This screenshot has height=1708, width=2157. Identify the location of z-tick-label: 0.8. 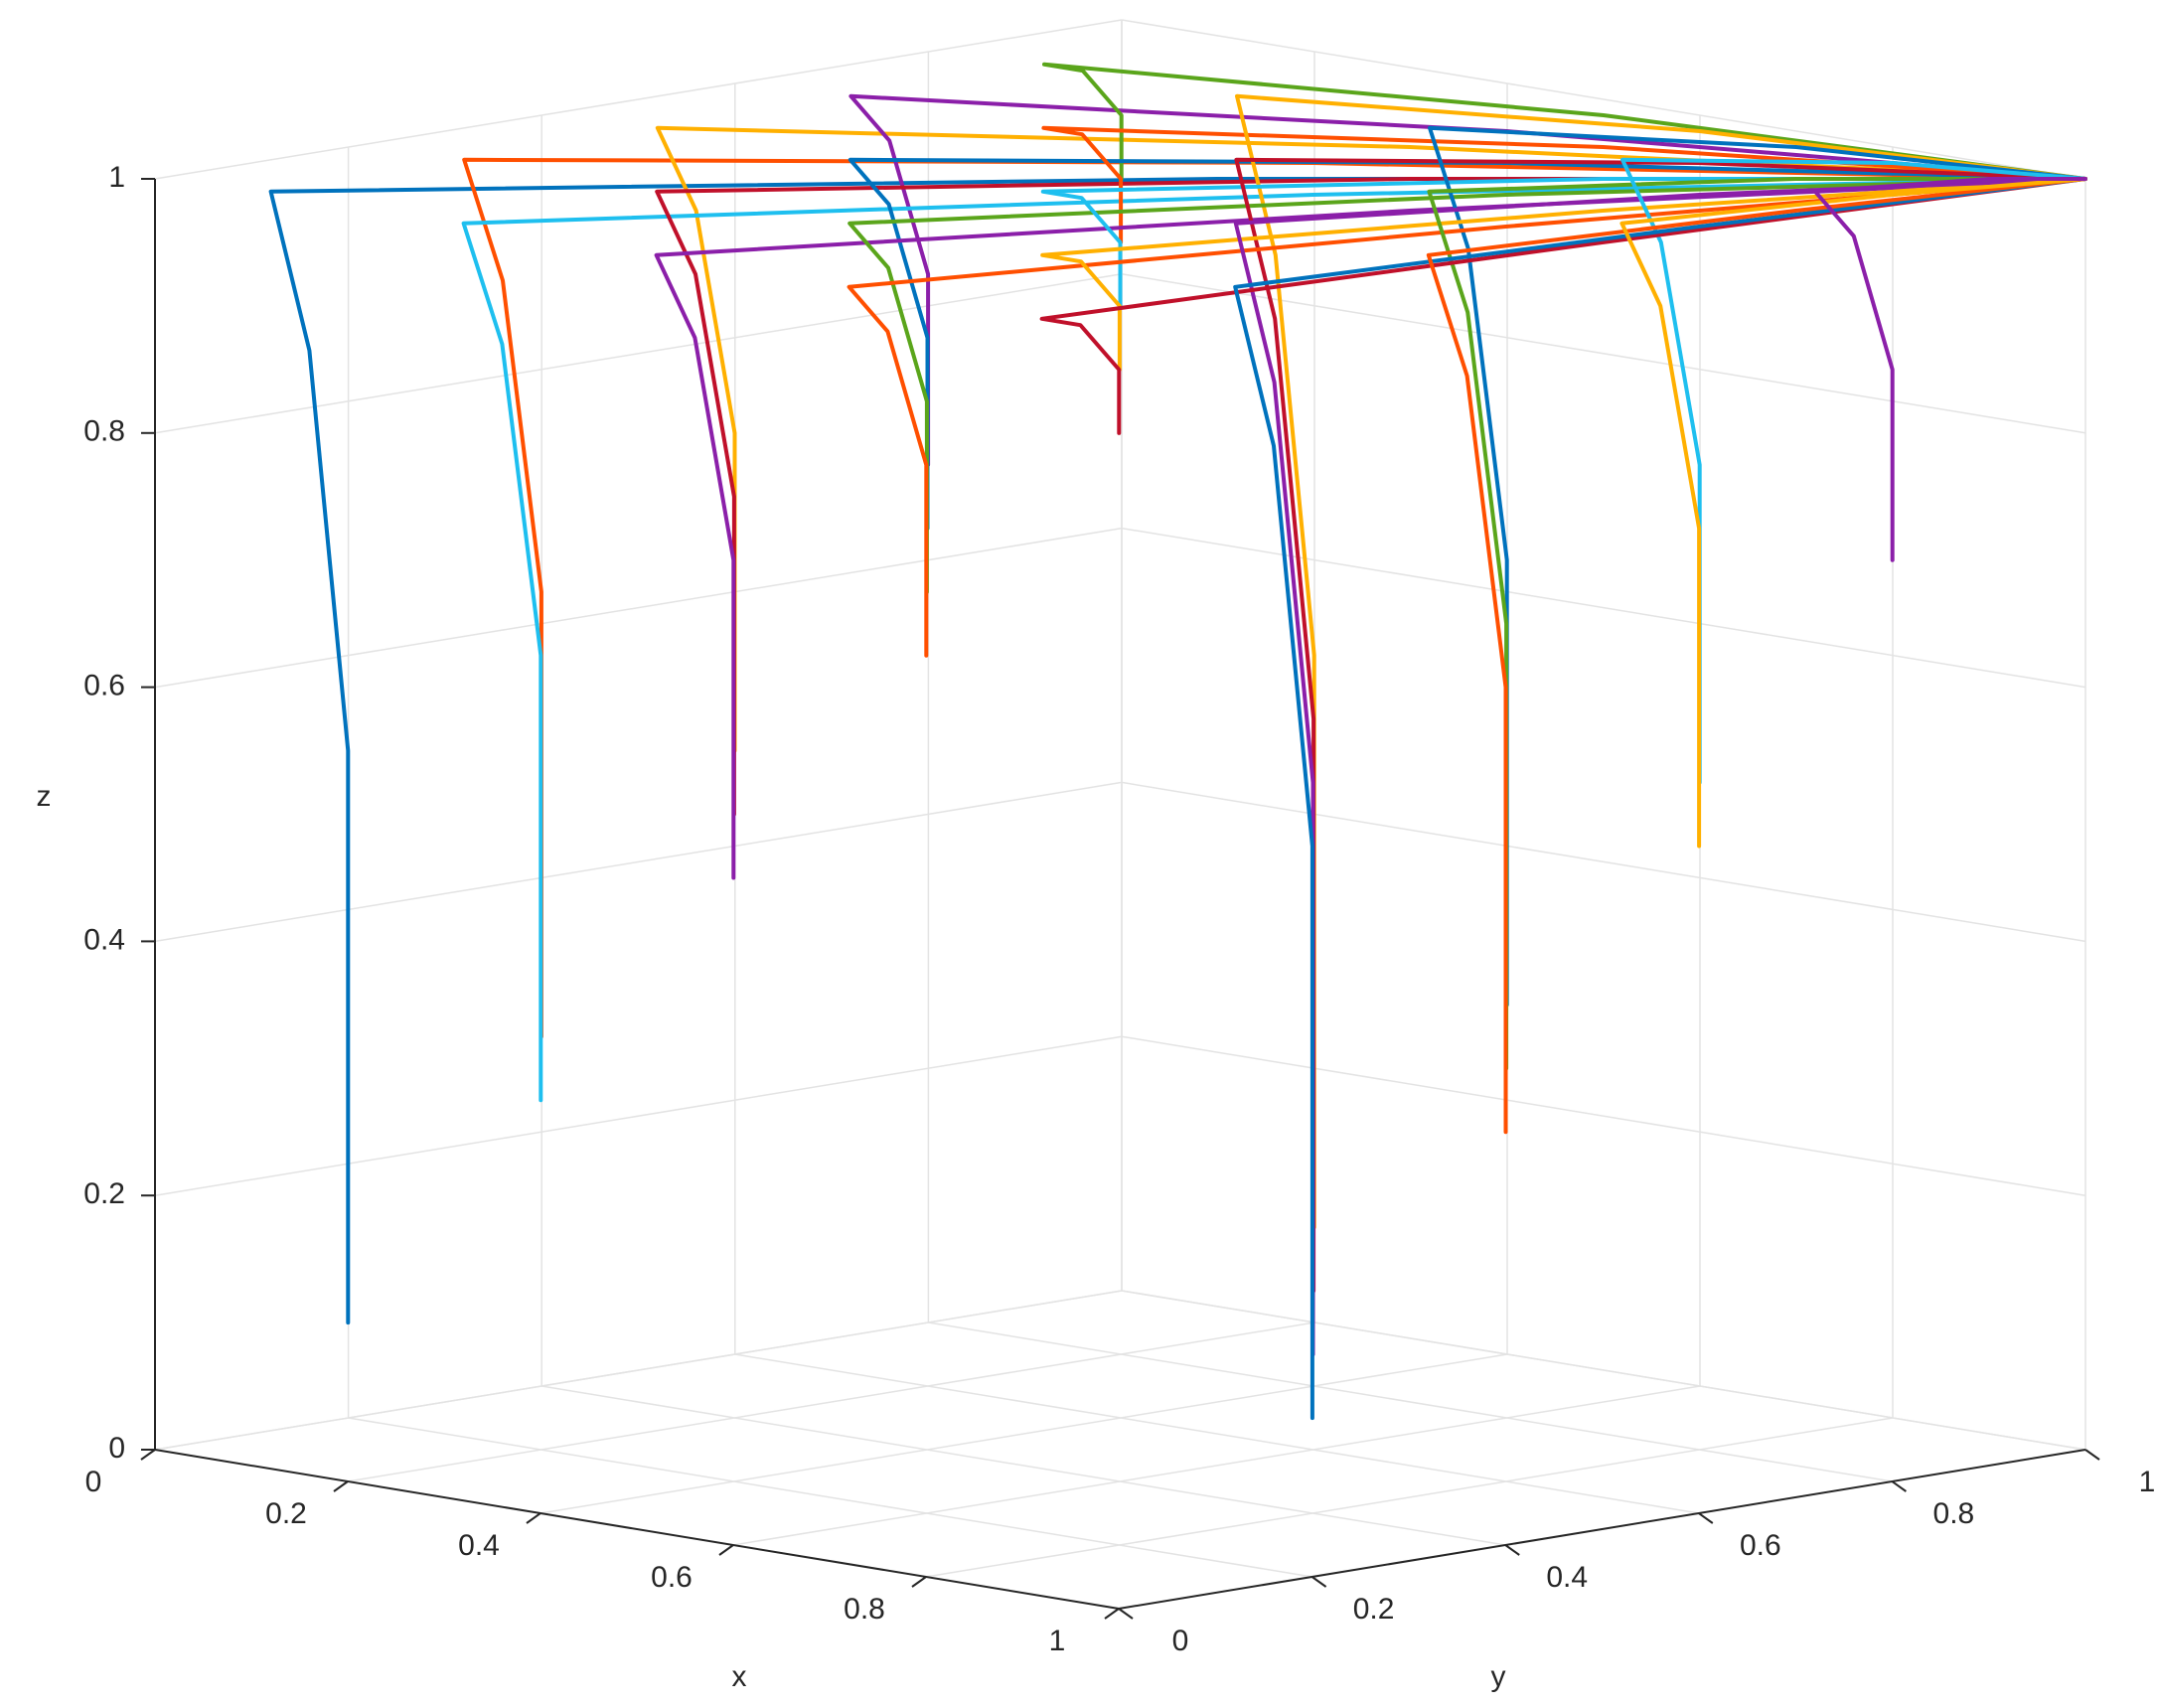
(104, 431).